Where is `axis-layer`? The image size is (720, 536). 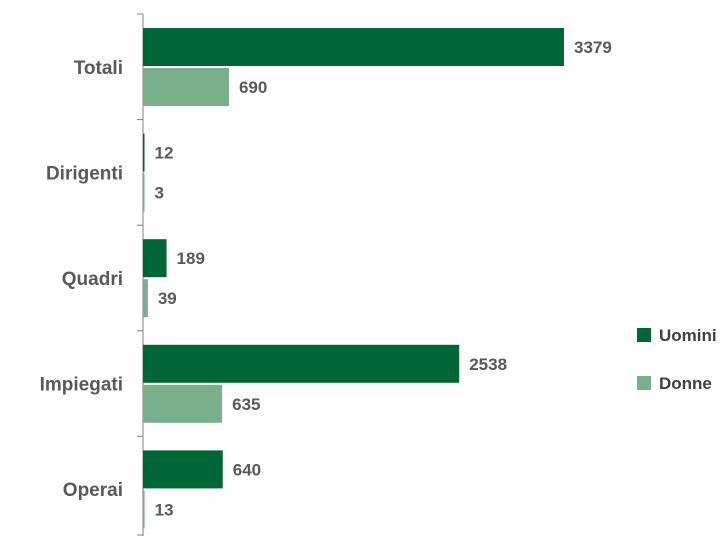 axis-layer is located at coordinates (140, 274).